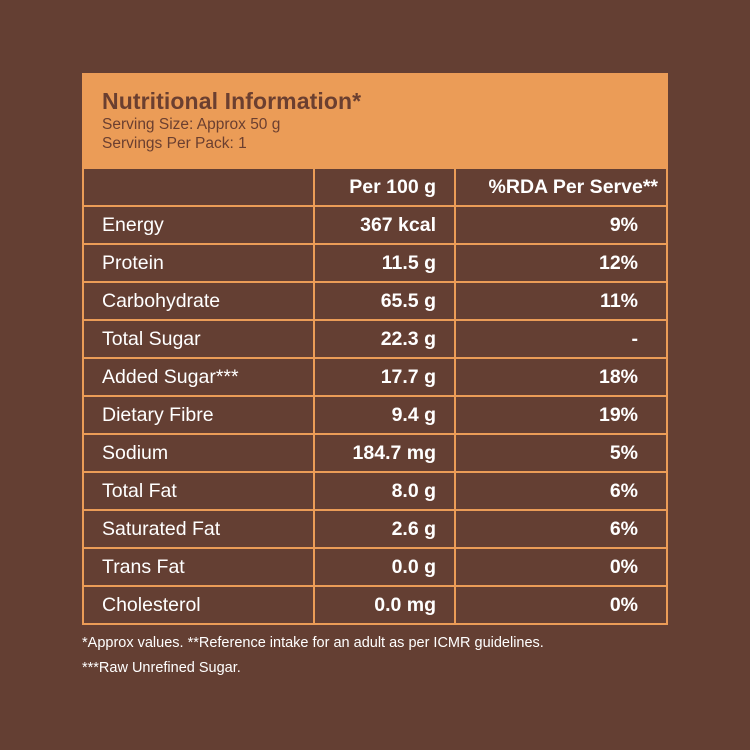 Image resolution: width=750 pixels, height=750 pixels. What do you see at coordinates (198, 225) in the screenshot?
I see `nutrient-name: Energy` at bounding box center [198, 225].